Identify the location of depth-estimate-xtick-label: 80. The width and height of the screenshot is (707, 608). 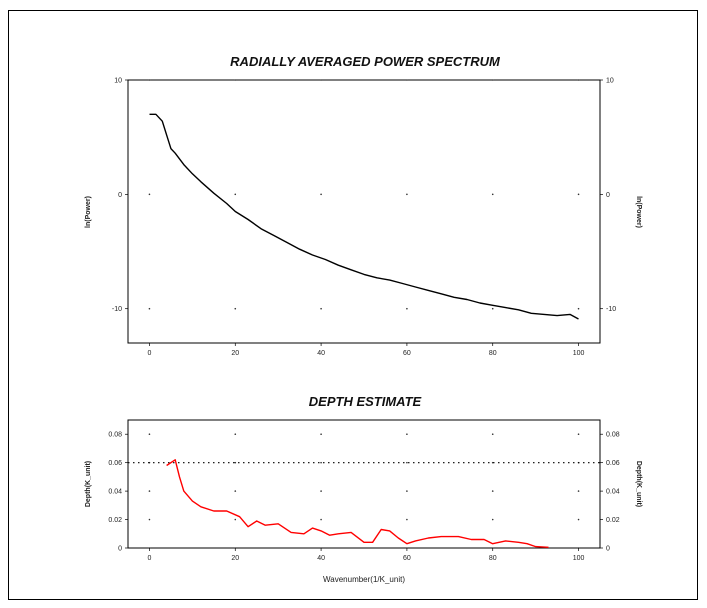
(493, 558).